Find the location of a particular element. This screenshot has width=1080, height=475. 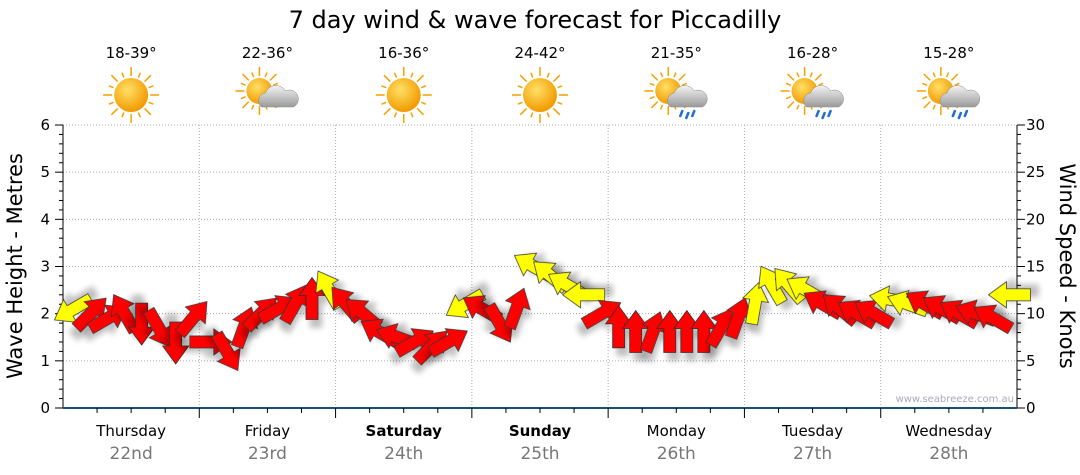

y-right-tick-label: 30 is located at coordinates (1035, 125).